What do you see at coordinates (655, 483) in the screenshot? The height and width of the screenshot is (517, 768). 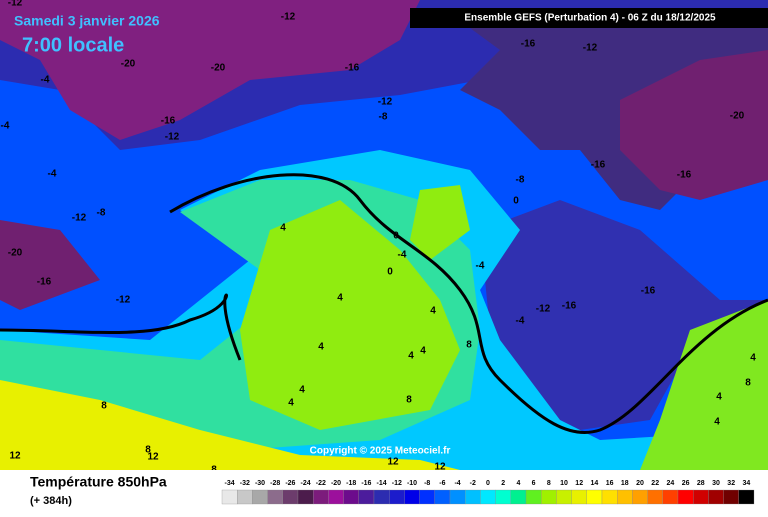 I see `legend-label: 22` at bounding box center [655, 483].